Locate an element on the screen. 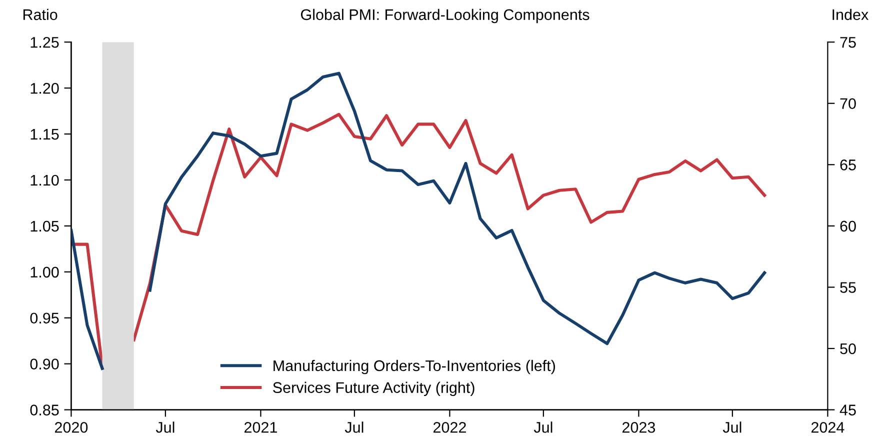 The image size is (890, 443). legend-label: Manufacturing Orders-To-Inventories (left) is located at coordinates (414, 367).